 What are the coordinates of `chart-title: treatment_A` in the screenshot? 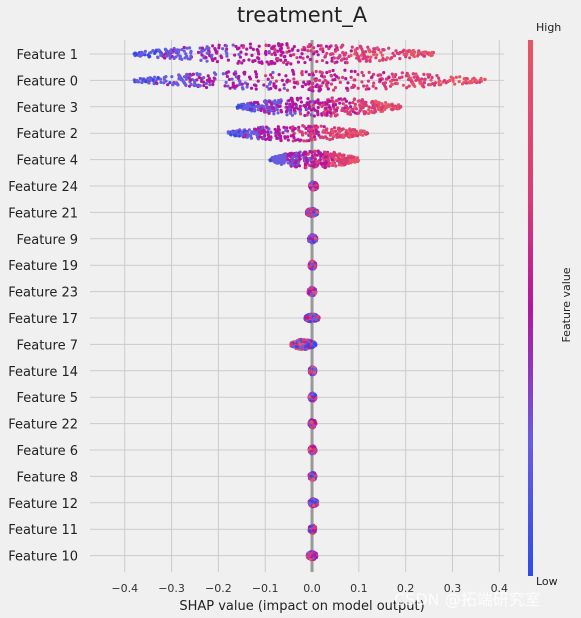 It's located at (302, 15).